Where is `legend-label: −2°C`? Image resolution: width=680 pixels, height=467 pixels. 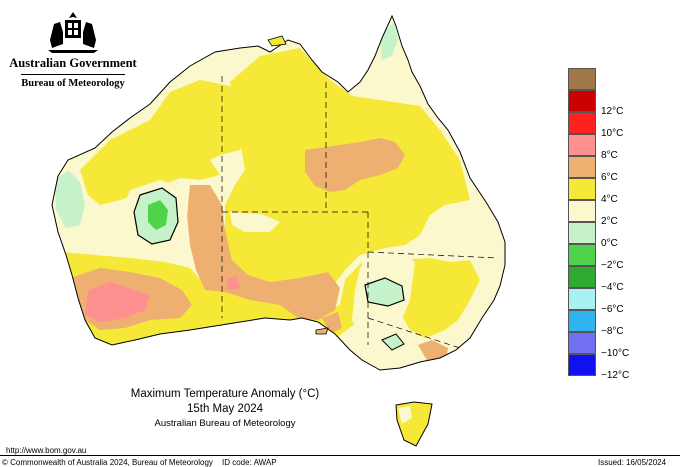 legend-label: −2°C is located at coordinates (612, 265).